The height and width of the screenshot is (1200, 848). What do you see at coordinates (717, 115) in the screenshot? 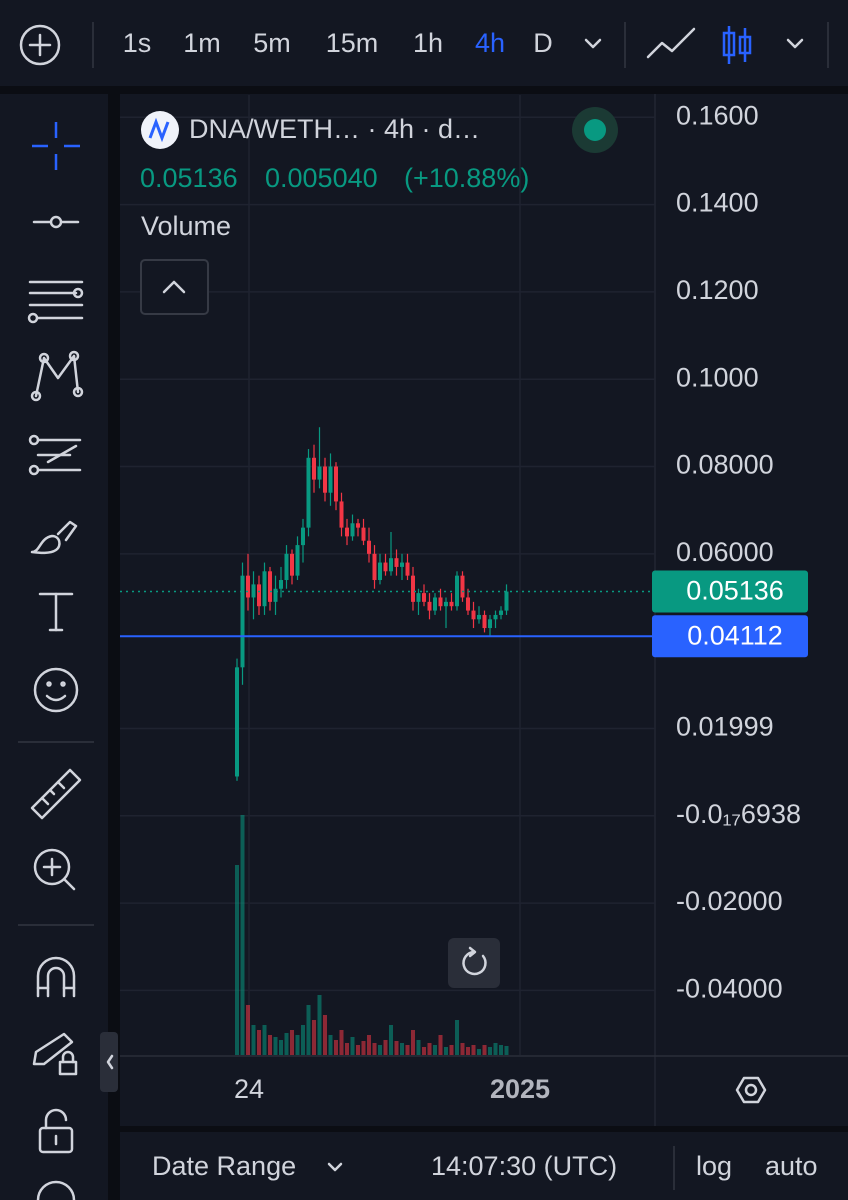
I see `y-tick-label: 0.1600` at bounding box center [717, 115].